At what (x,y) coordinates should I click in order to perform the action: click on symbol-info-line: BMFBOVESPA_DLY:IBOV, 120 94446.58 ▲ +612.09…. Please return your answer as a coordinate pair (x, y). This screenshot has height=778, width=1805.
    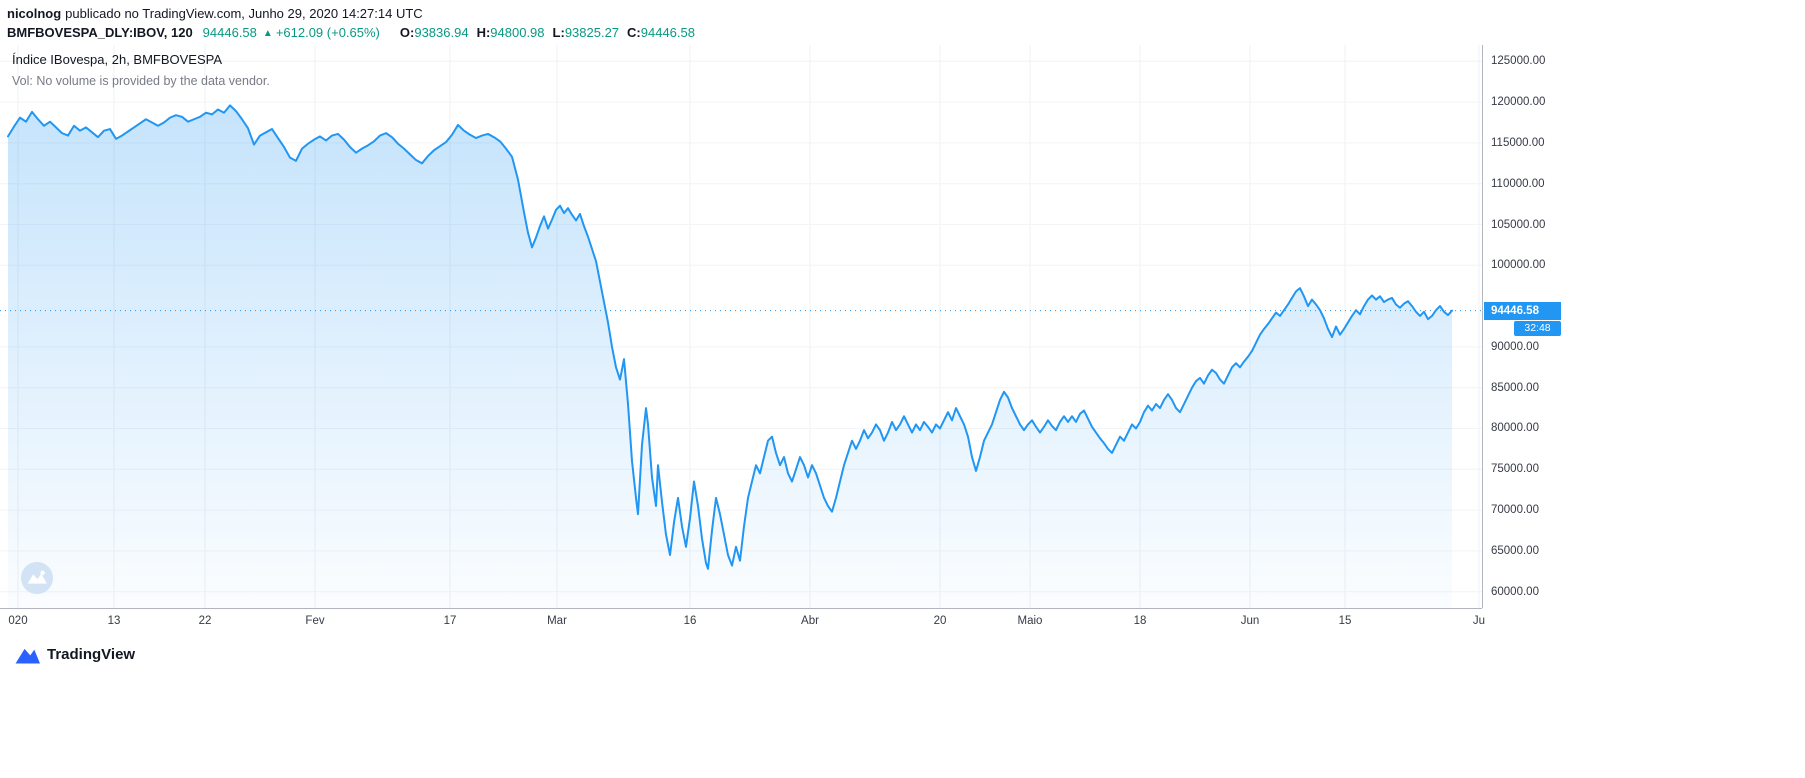
    Looking at the image, I should click on (351, 32).